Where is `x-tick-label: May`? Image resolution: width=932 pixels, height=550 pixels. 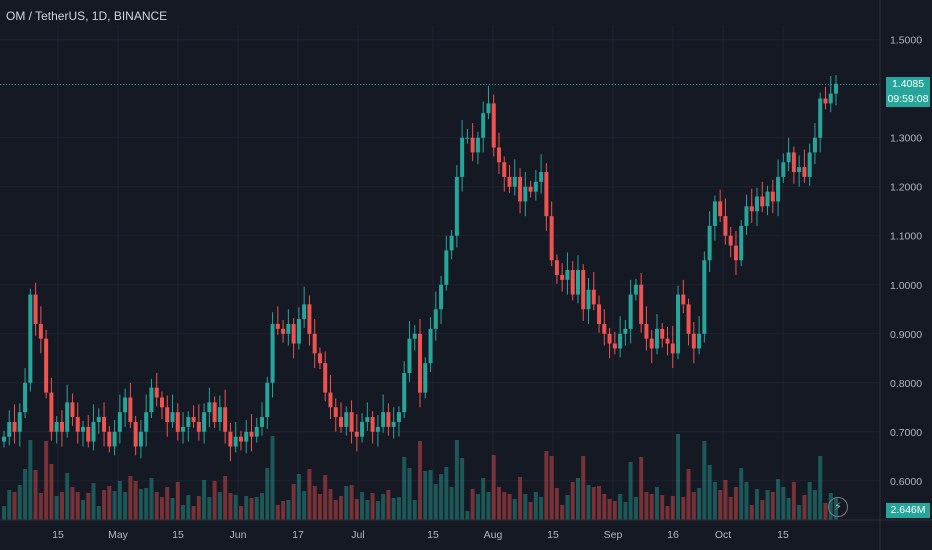
x-tick-label: May is located at coordinates (118, 535).